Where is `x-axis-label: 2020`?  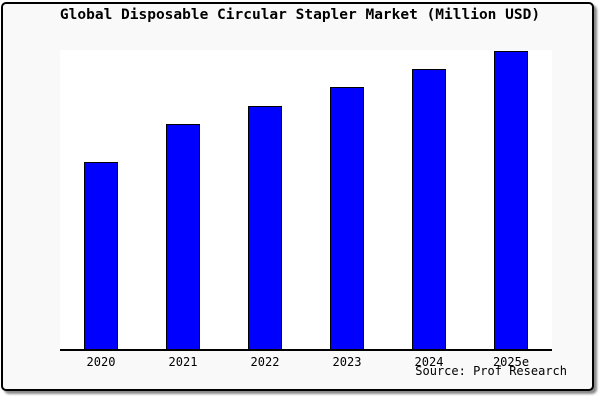
x-axis-label: 2020 is located at coordinates (101, 362).